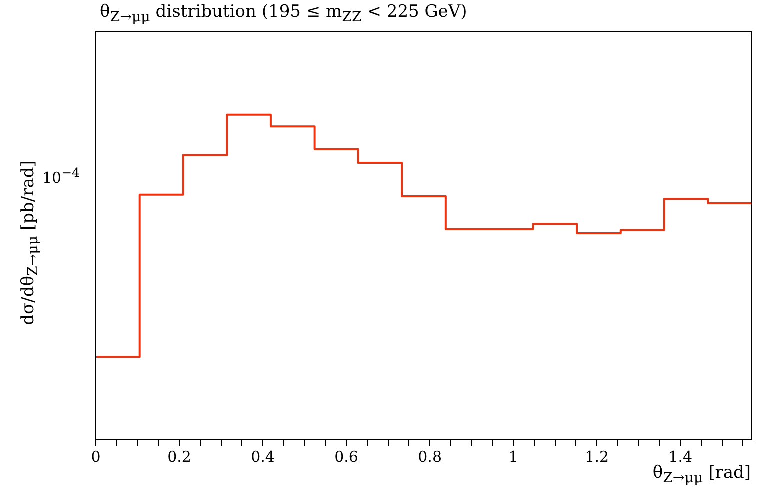  What do you see at coordinates (346, 457) in the screenshot?
I see `x-tick-label: 0.6` at bounding box center [346, 457].